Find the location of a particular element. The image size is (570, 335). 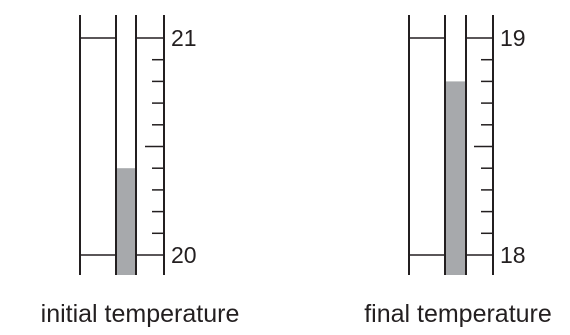

initial-bottom-label: 20 is located at coordinates (184, 255).